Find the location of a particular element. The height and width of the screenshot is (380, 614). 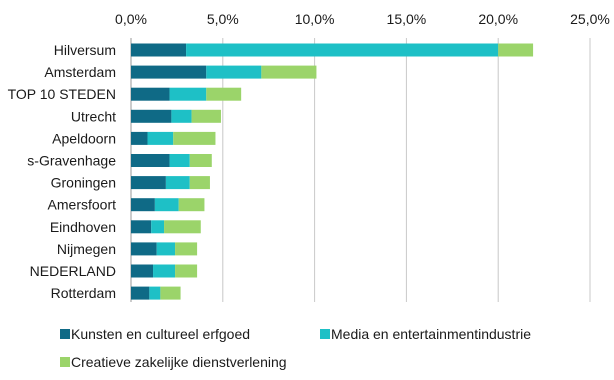

category-label: Rotterdam is located at coordinates (83, 293).